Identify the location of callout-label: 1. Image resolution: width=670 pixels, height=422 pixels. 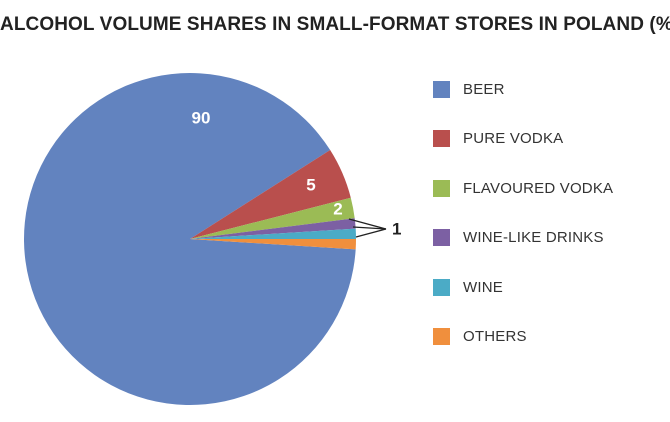
(396, 228).